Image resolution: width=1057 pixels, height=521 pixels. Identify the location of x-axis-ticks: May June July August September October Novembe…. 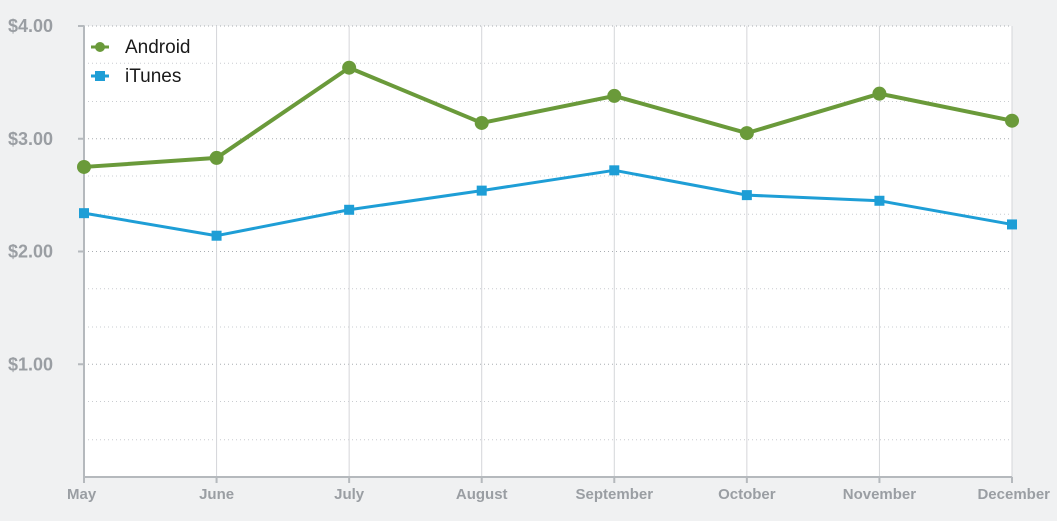
(558, 490).